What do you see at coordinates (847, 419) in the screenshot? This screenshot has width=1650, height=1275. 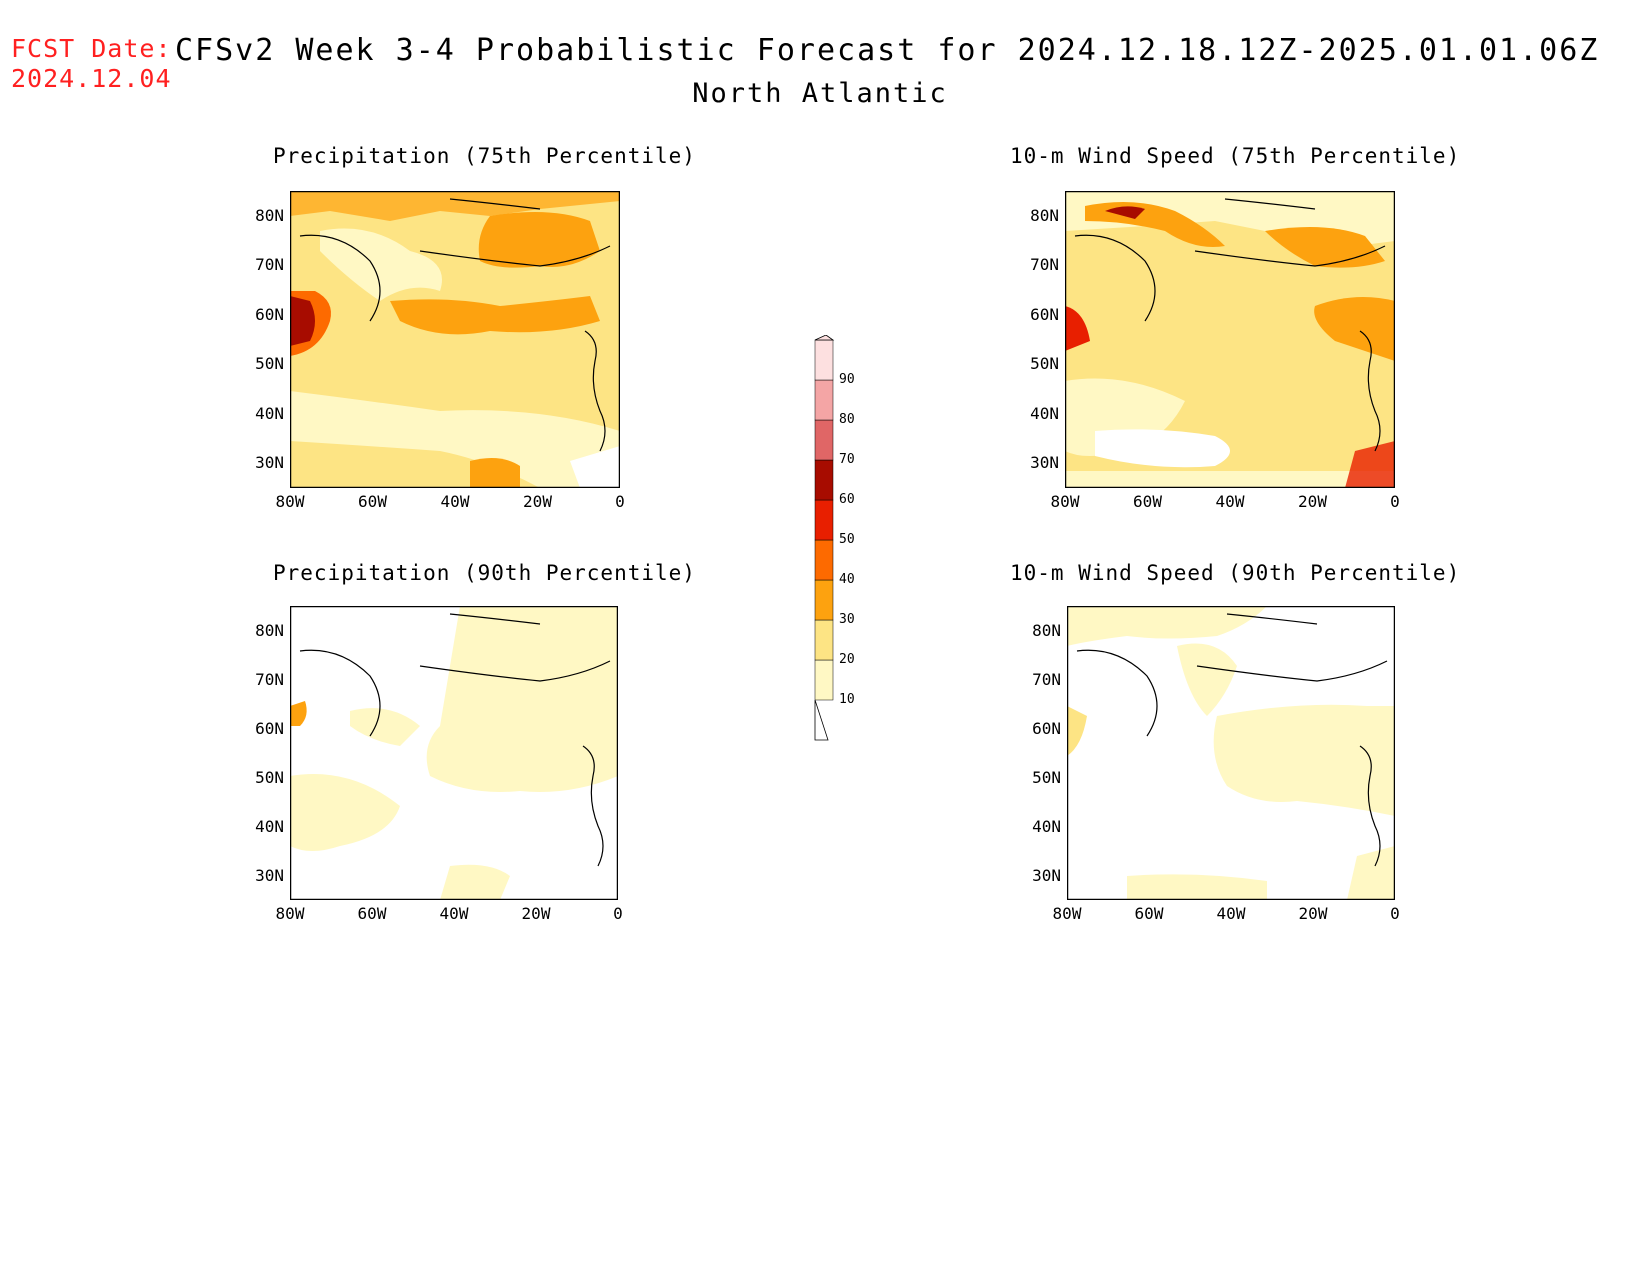 I see `colorbar-level-label: 80` at bounding box center [847, 419].